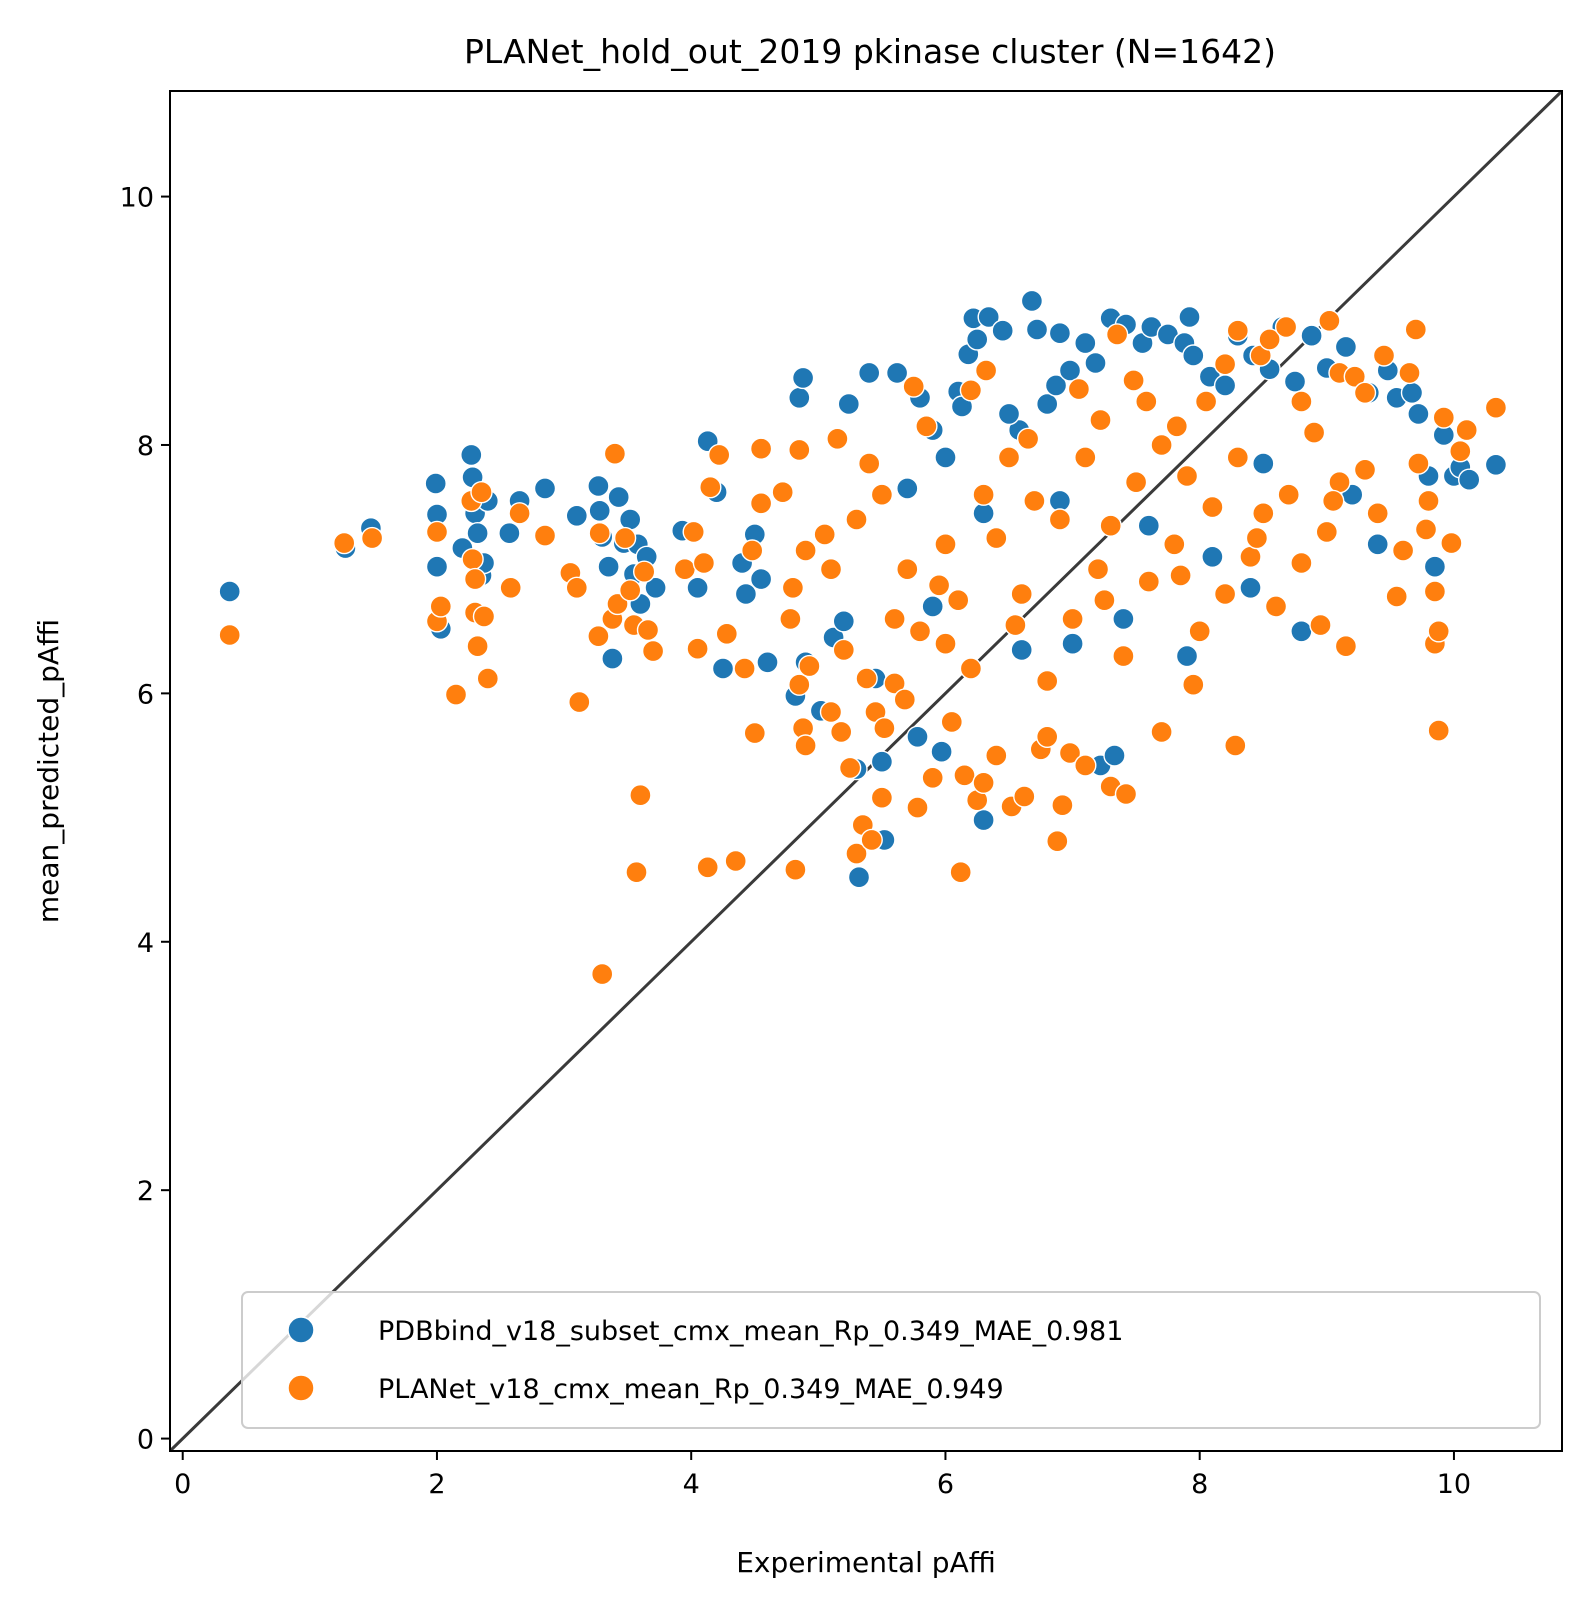  What do you see at coordinates (691, 1389) in the screenshot?
I see `legend-label-series-2: PLANet_v18_cmx_mean_Rp_0.349_MAE_0.949` at bounding box center [691, 1389].